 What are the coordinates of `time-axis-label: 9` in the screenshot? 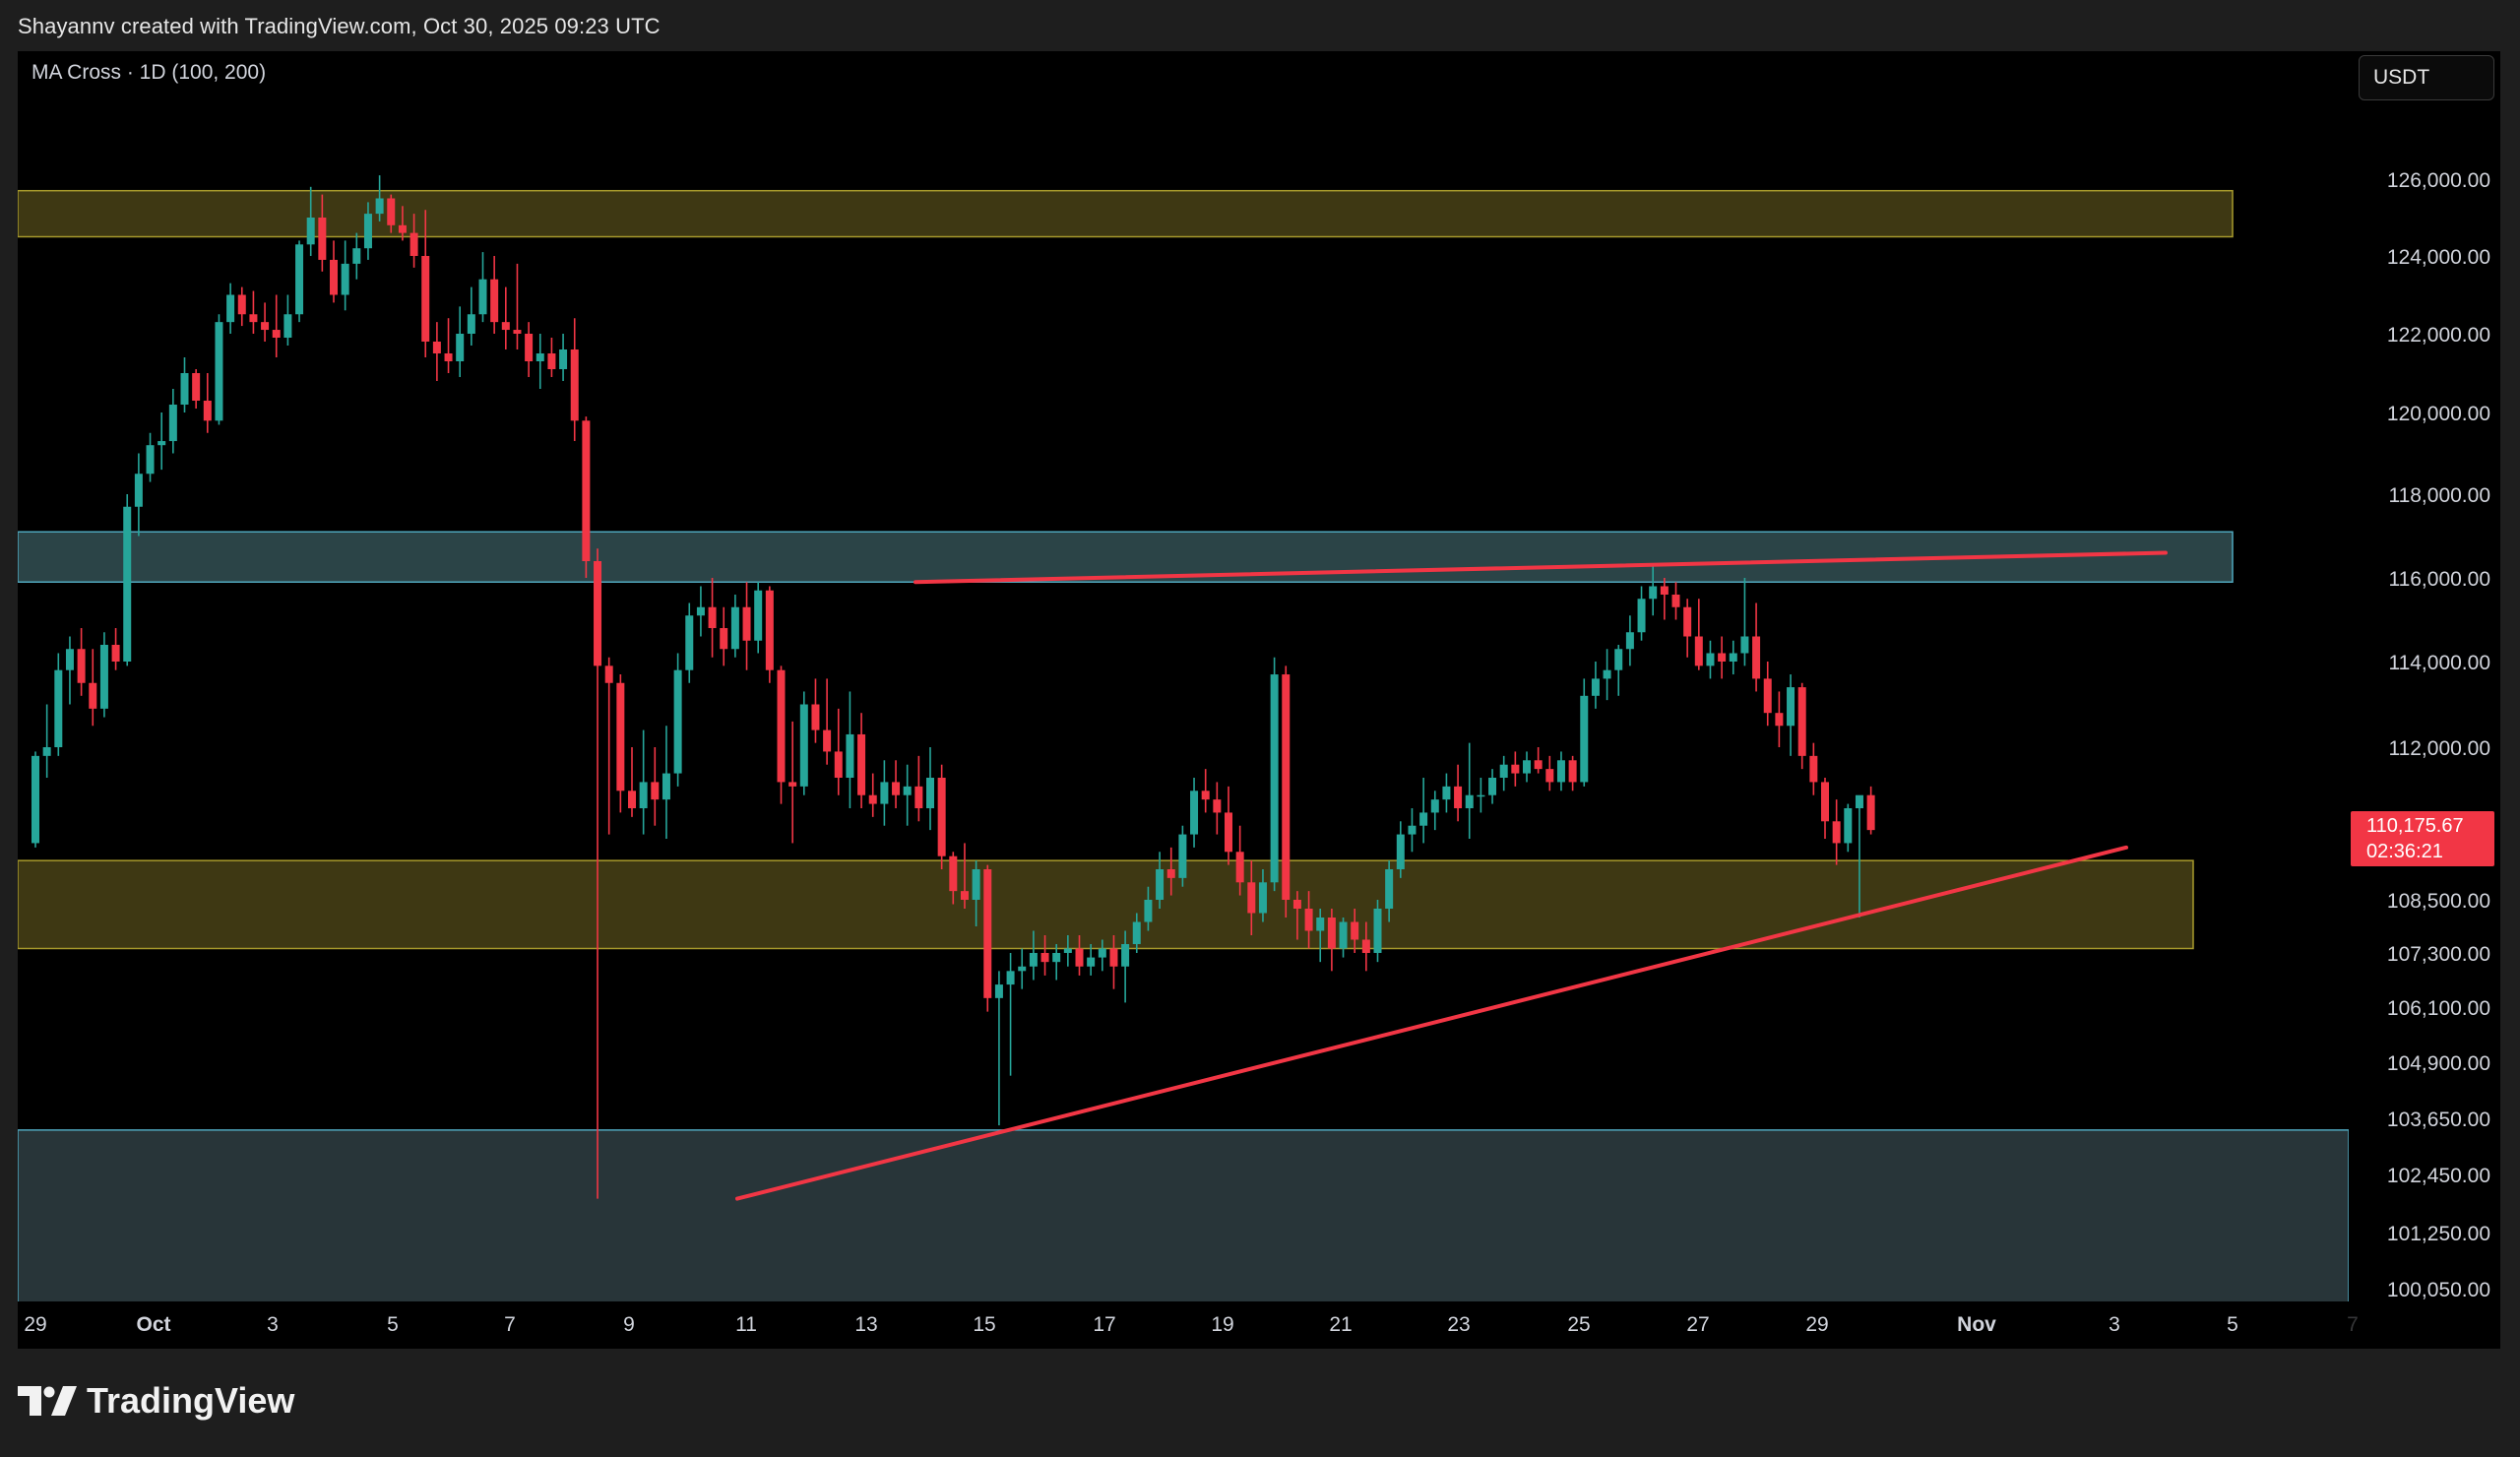 It's located at (629, 1324).